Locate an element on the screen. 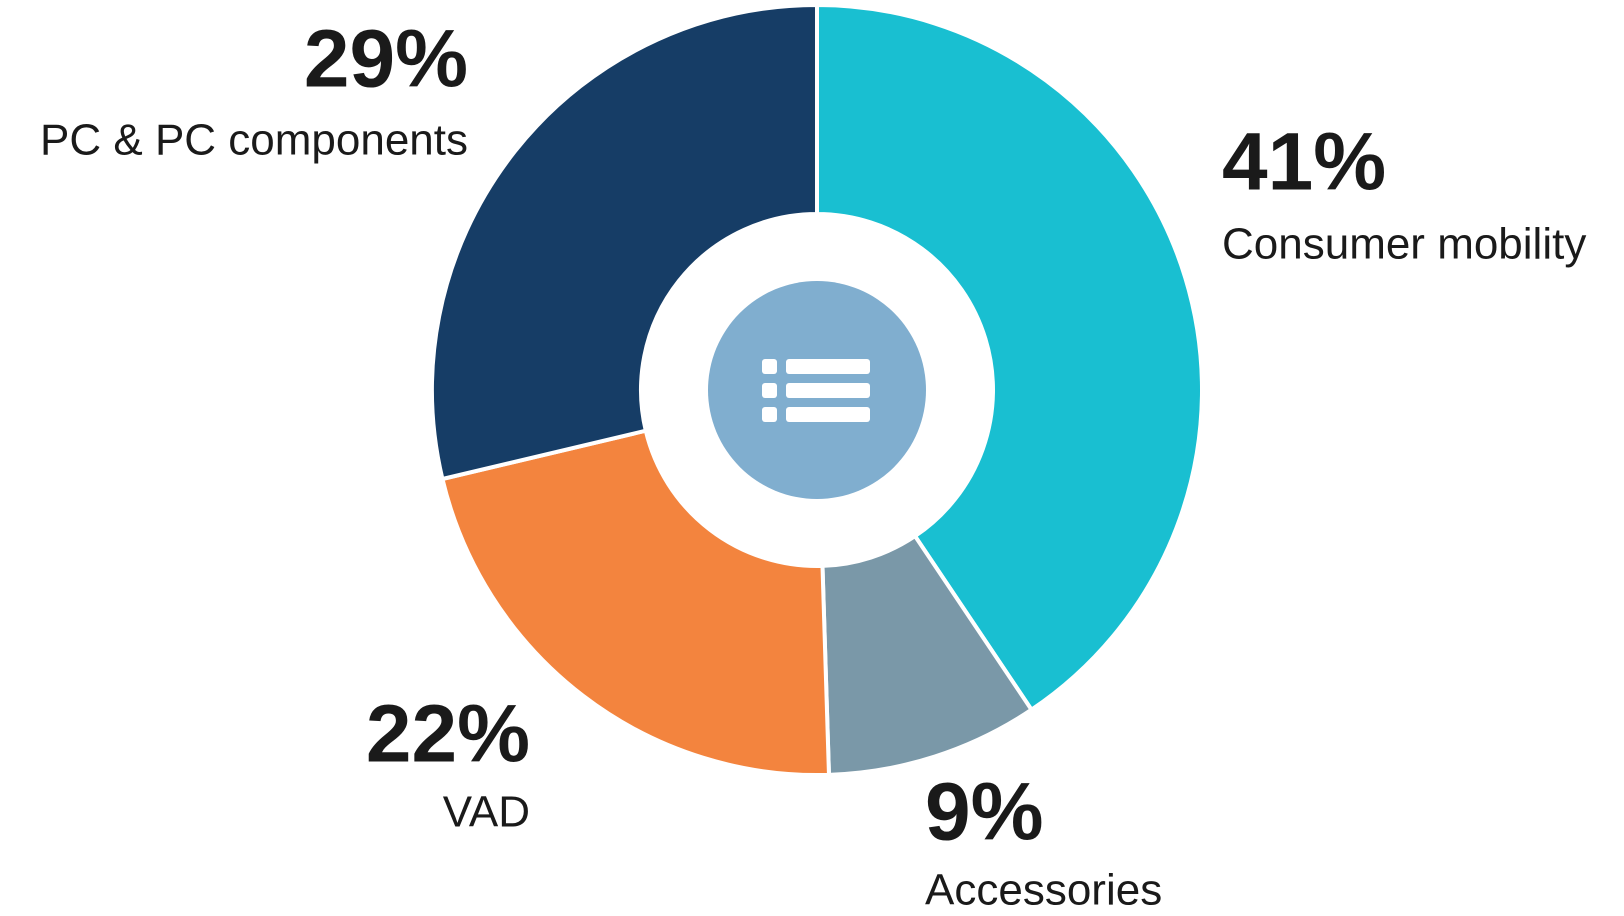 This screenshot has width=1624, height=916. center-icon is located at coordinates (817, 390).